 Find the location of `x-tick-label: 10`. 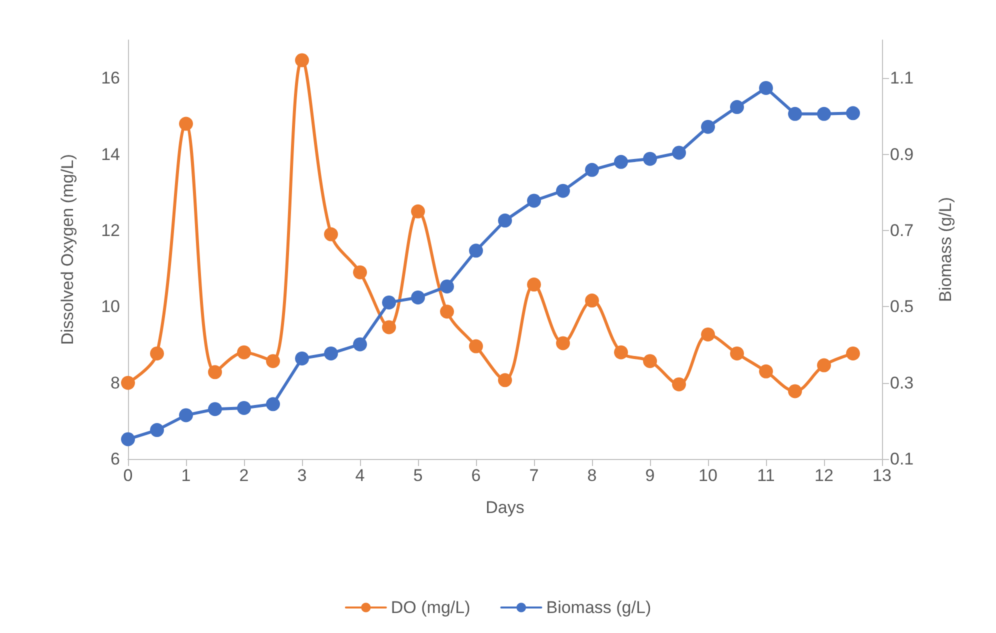

x-tick-label: 10 is located at coordinates (708, 475).